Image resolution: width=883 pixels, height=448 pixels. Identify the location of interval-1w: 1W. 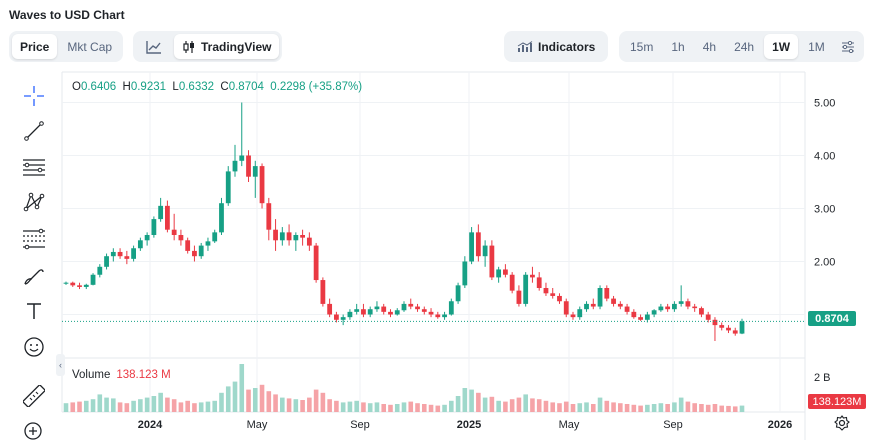
(781, 46).